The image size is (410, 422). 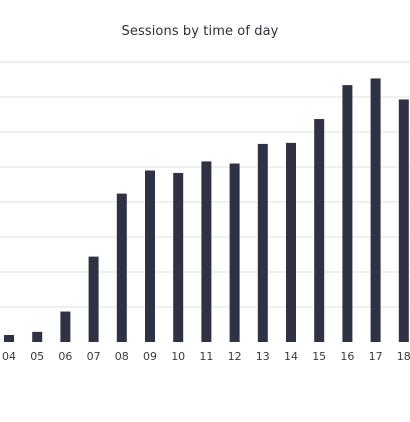 I want to click on x-tick-label: 12, so click(x=235, y=356).